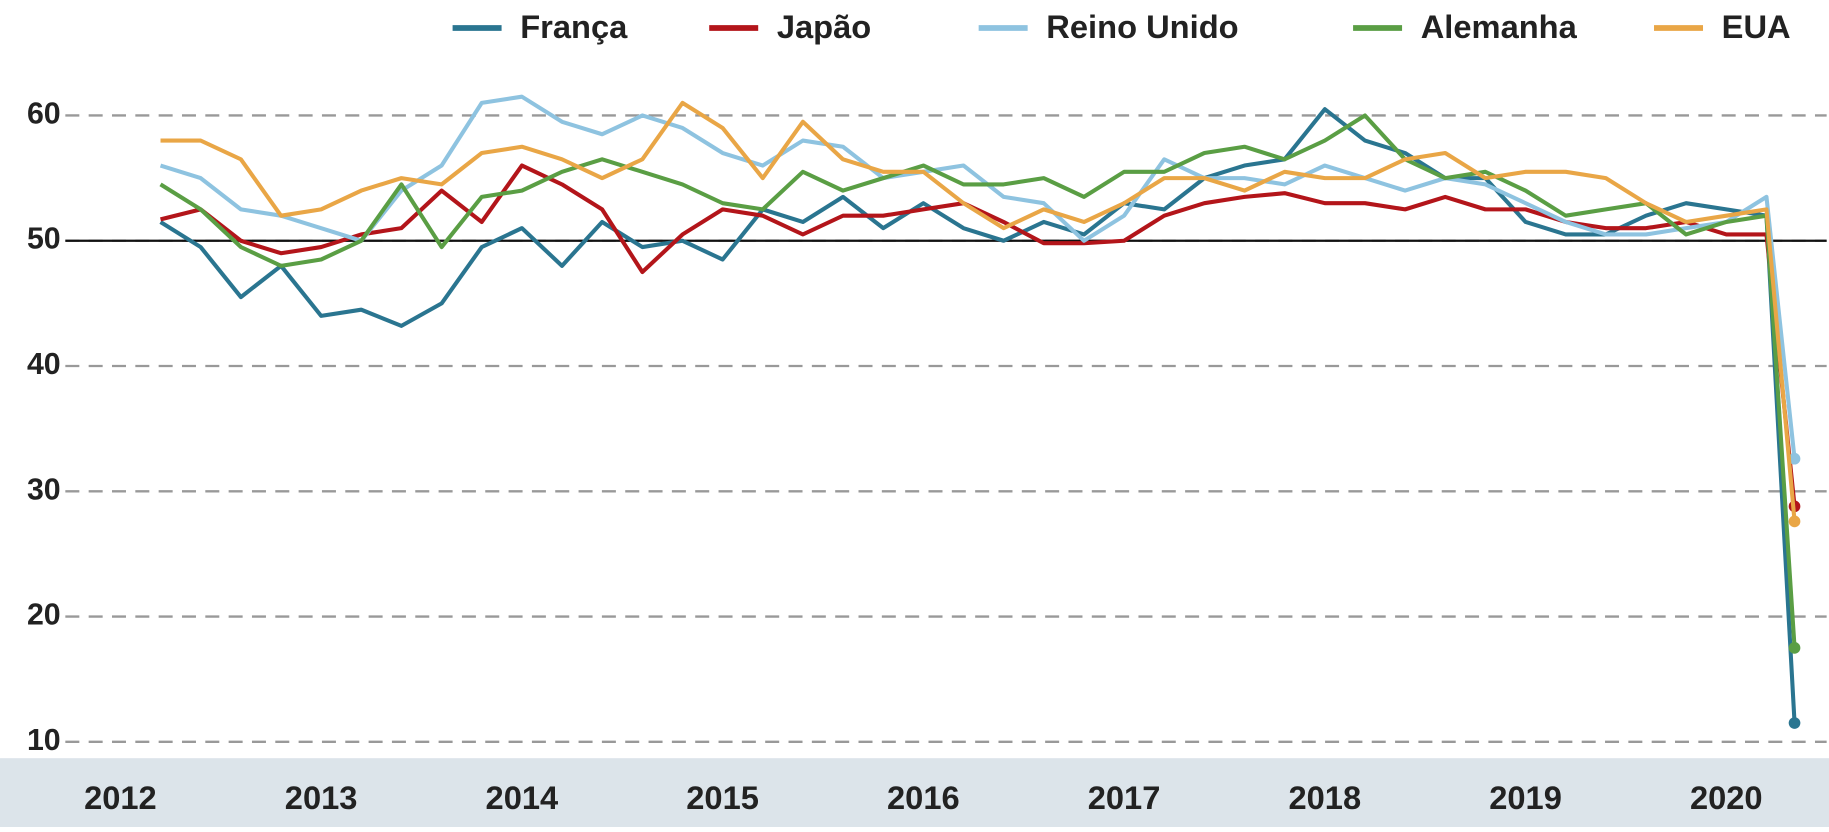 This screenshot has height=832, width=1829. What do you see at coordinates (1499, 26) in the screenshot?
I see `legend-label: Alemanha` at bounding box center [1499, 26].